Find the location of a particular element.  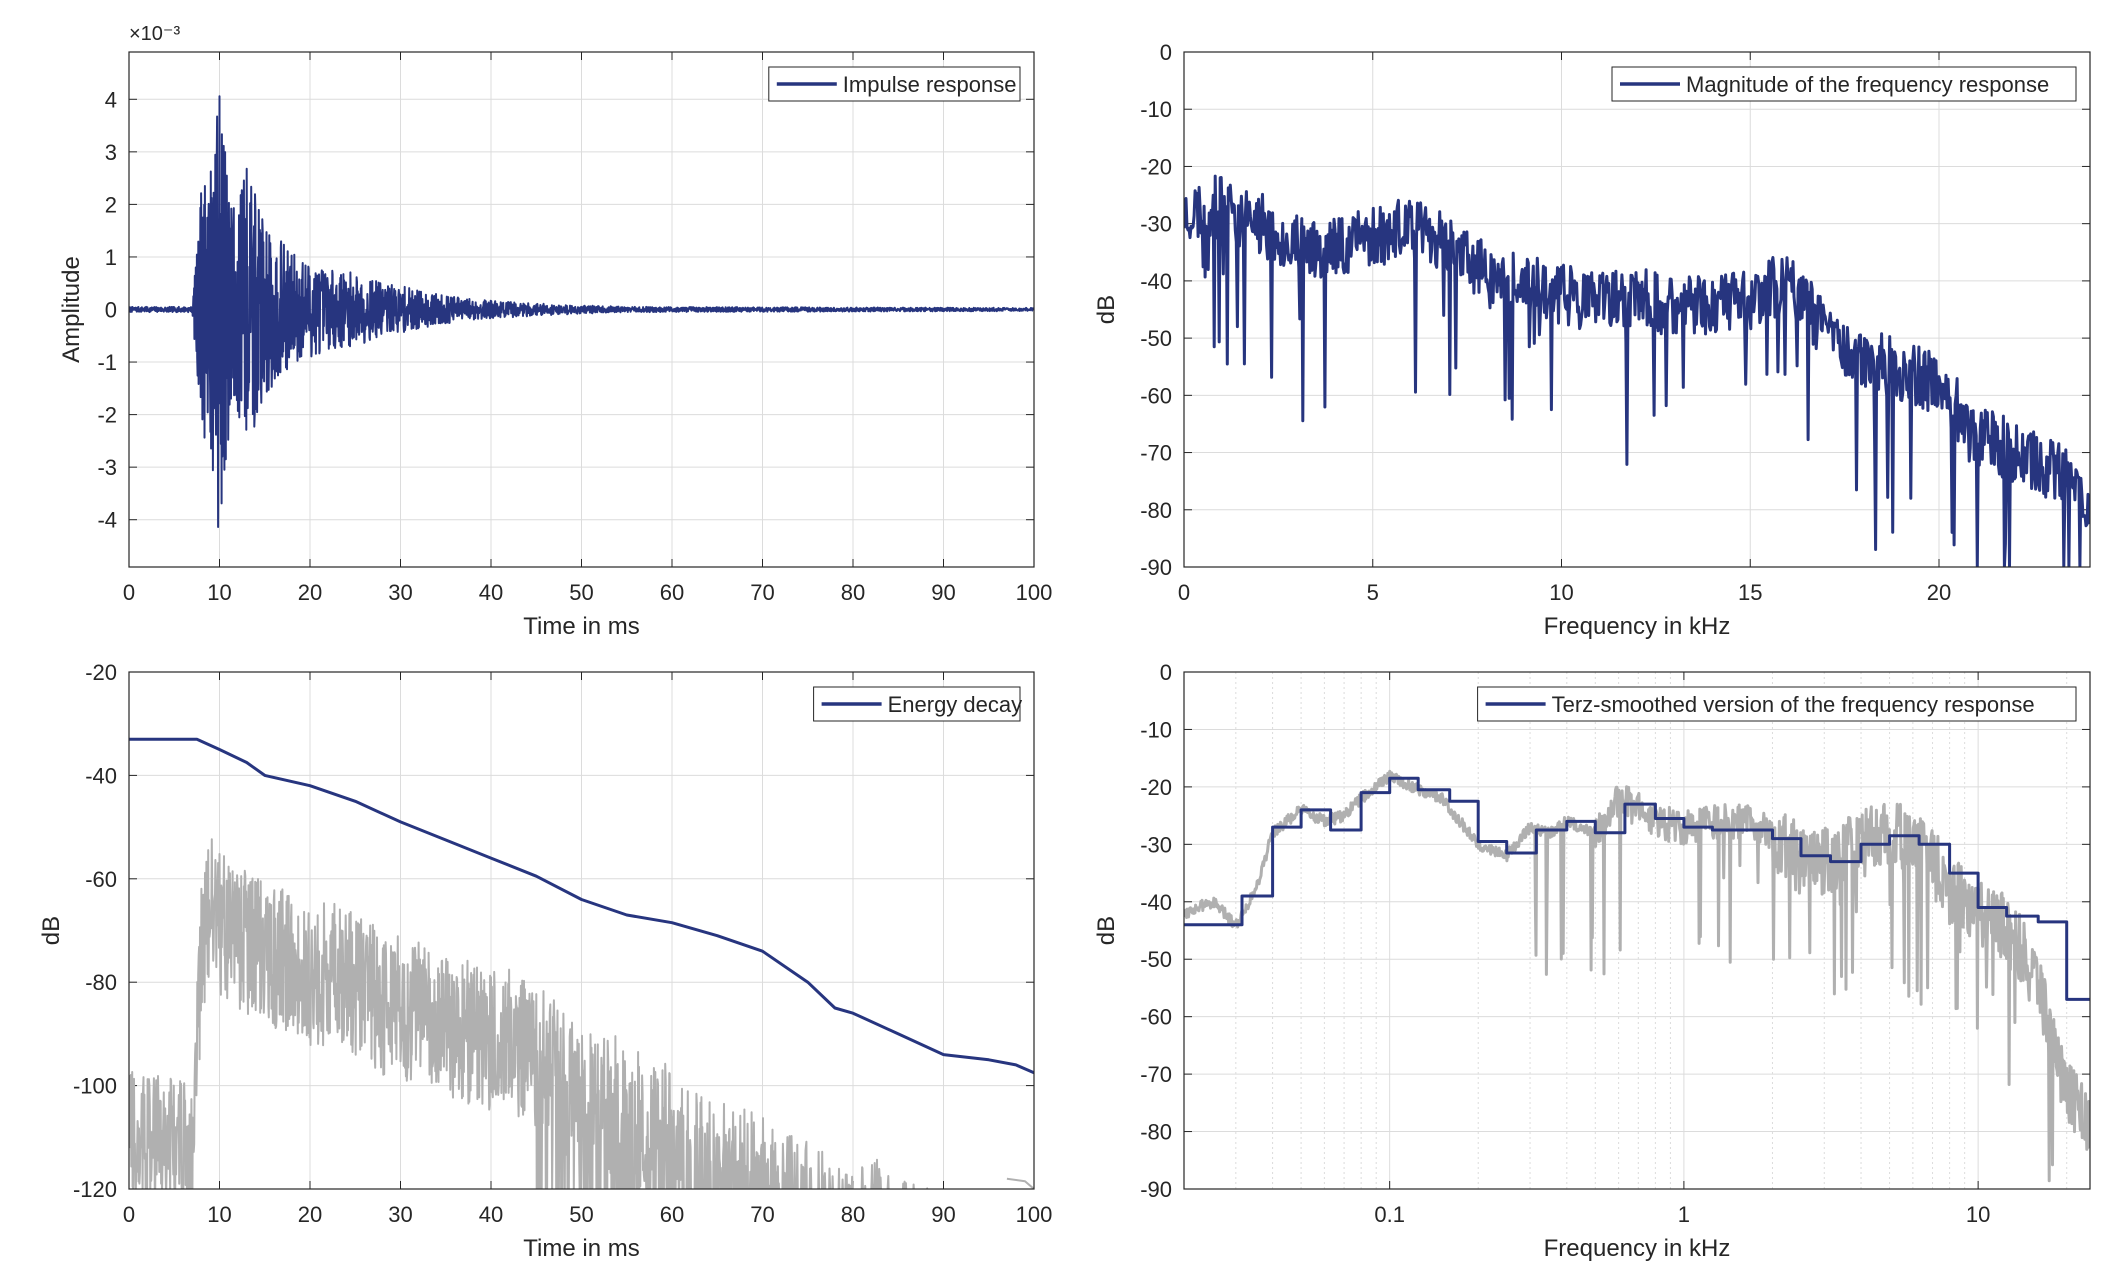

energy-decay-line is located at coordinates (581, 906).